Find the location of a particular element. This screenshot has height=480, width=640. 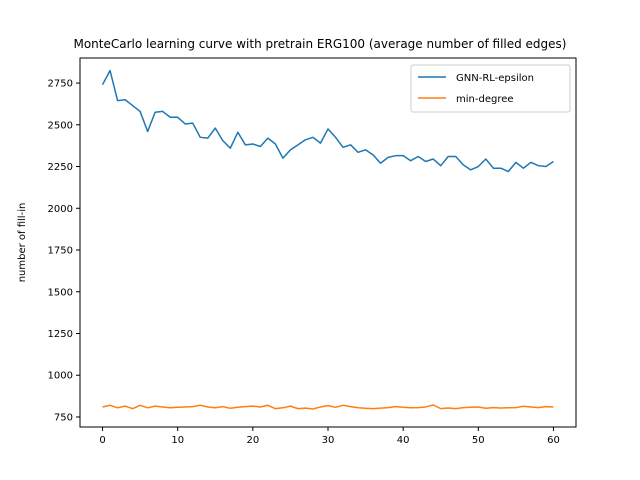

y-tick-label: 2750 is located at coordinates (60, 84).